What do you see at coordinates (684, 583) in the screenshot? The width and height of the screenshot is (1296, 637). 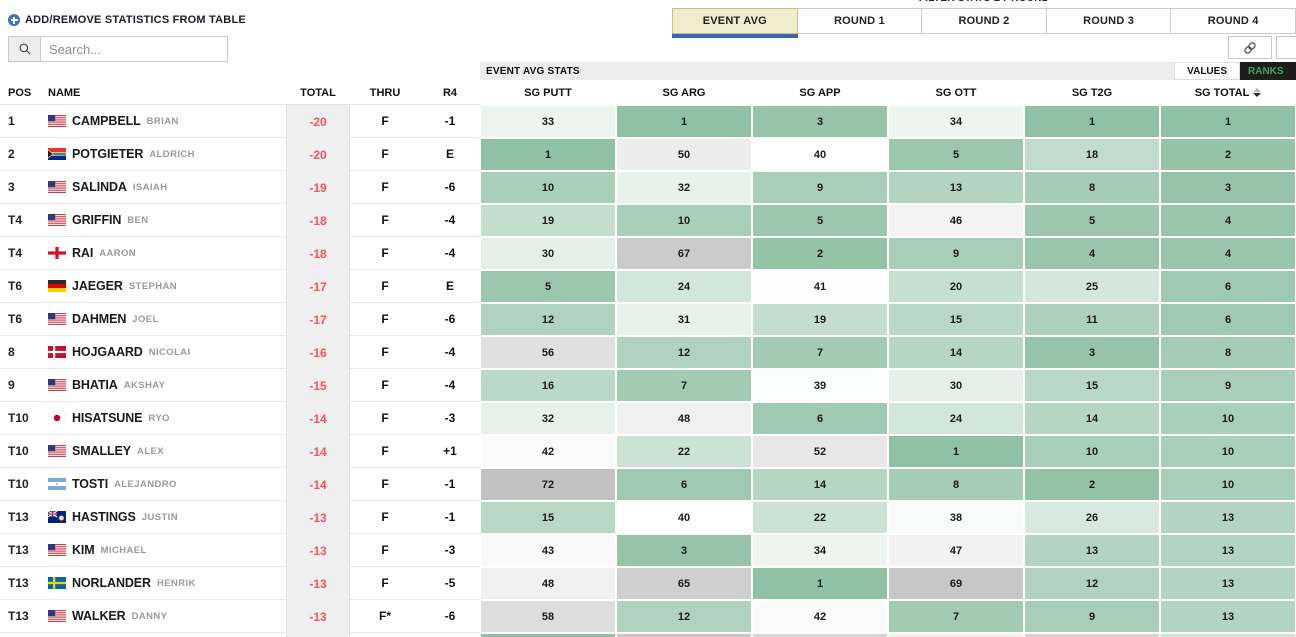 I see `stat-rank-cell: 65` at bounding box center [684, 583].